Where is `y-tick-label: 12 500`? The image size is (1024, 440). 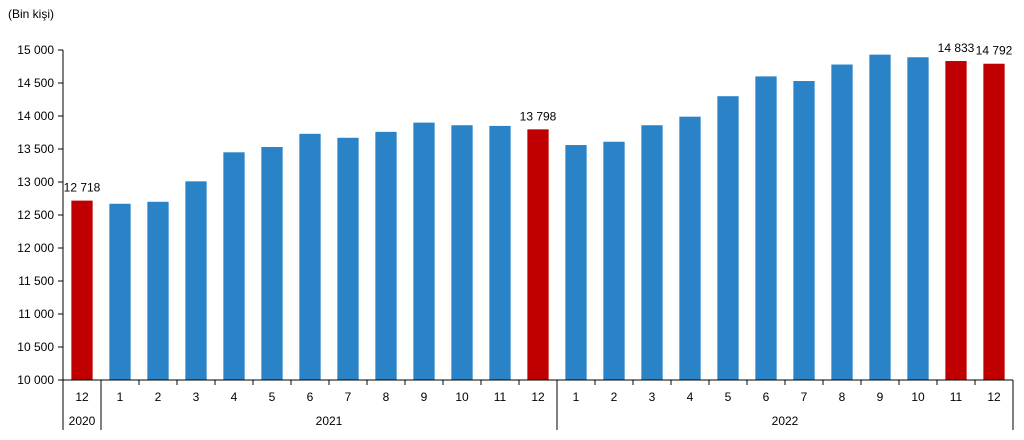
y-tick-label: 12 500 is located at coordinates (35, 215).